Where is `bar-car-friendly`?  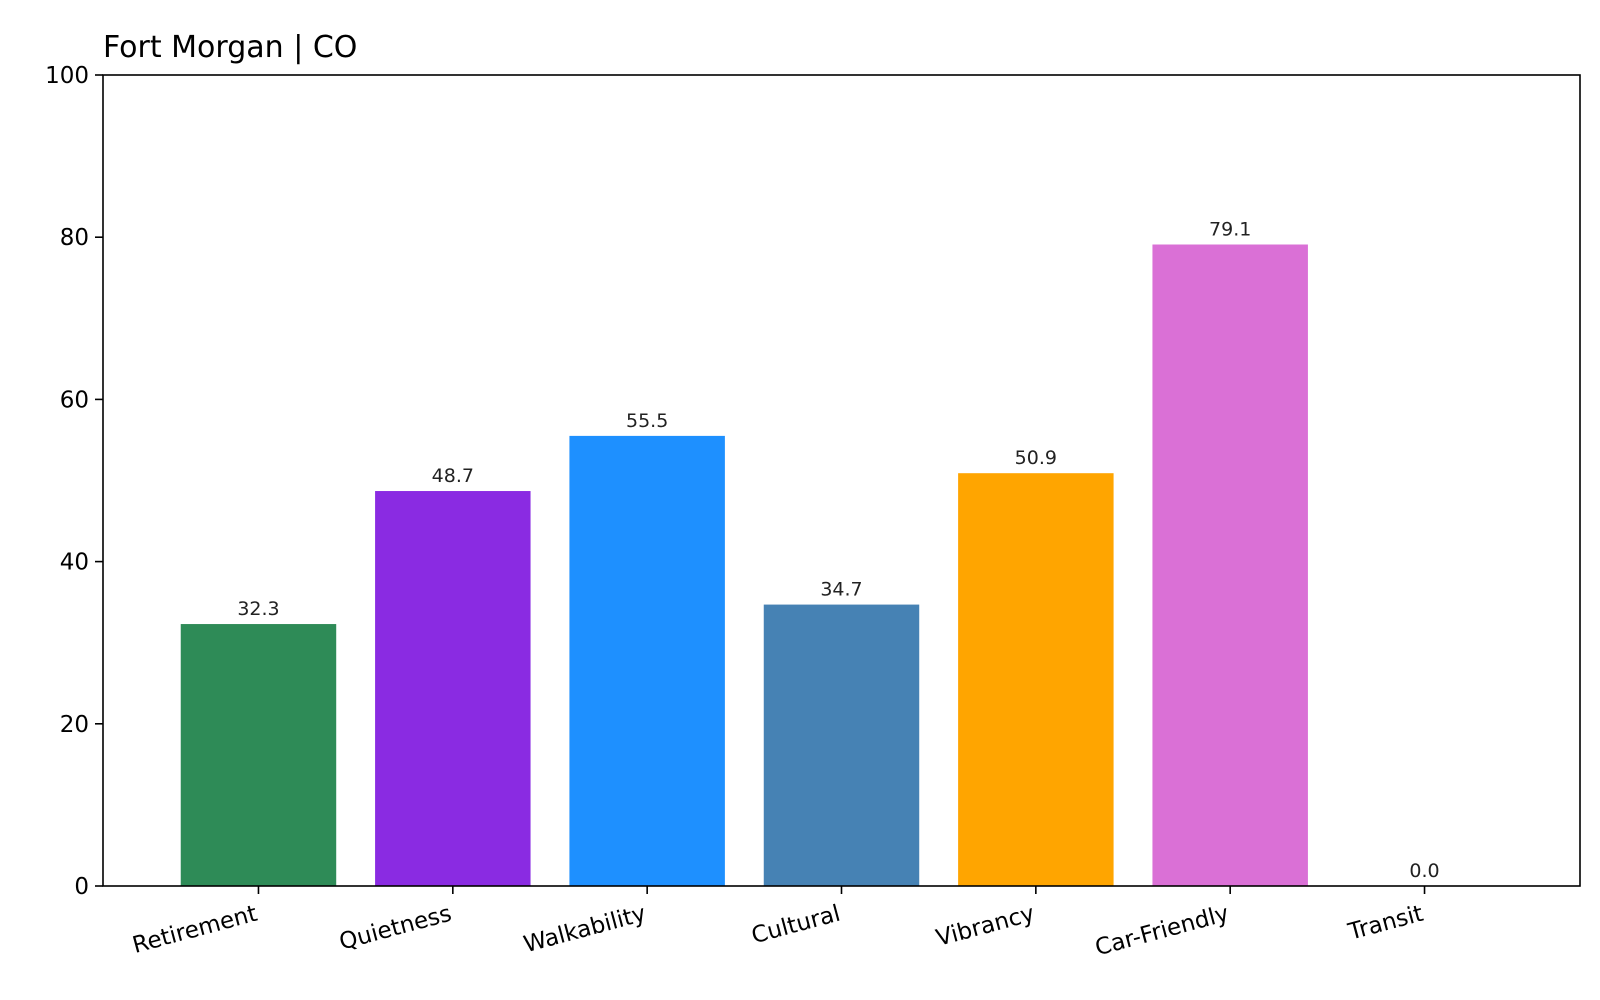 bar-car-friendly is located at coordinates (1230, 565).